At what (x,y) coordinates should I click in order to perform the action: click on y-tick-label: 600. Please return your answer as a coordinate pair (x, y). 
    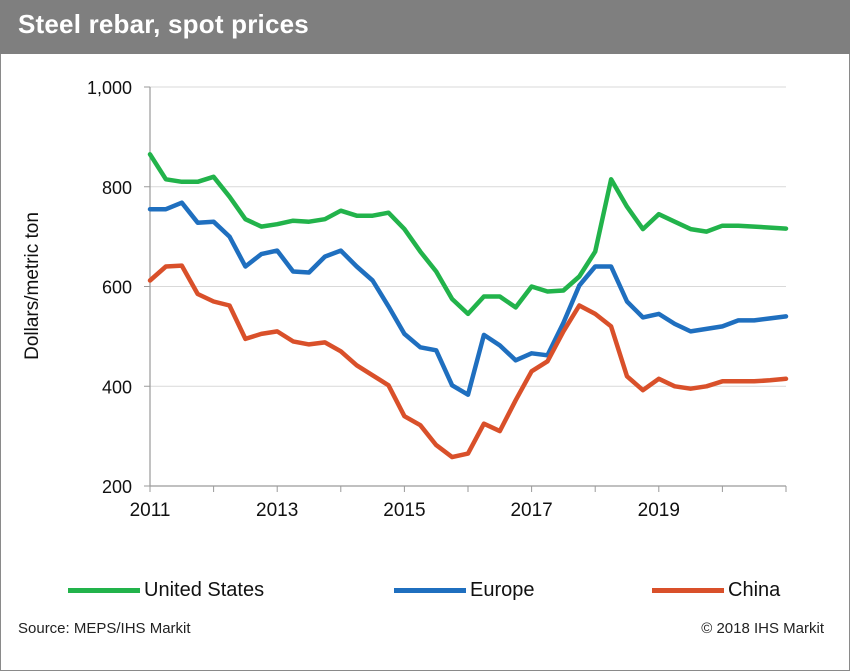
    Looking at the image, I should click on (117, 288).